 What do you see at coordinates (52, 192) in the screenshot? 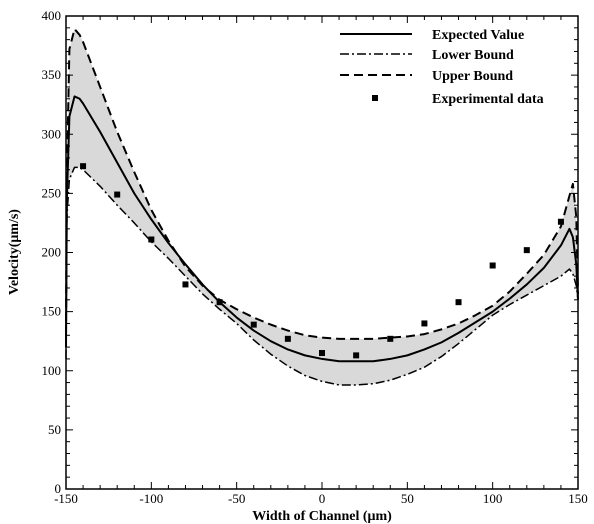
I see `y-tick-label: 250` at bounding box center [52, 192].